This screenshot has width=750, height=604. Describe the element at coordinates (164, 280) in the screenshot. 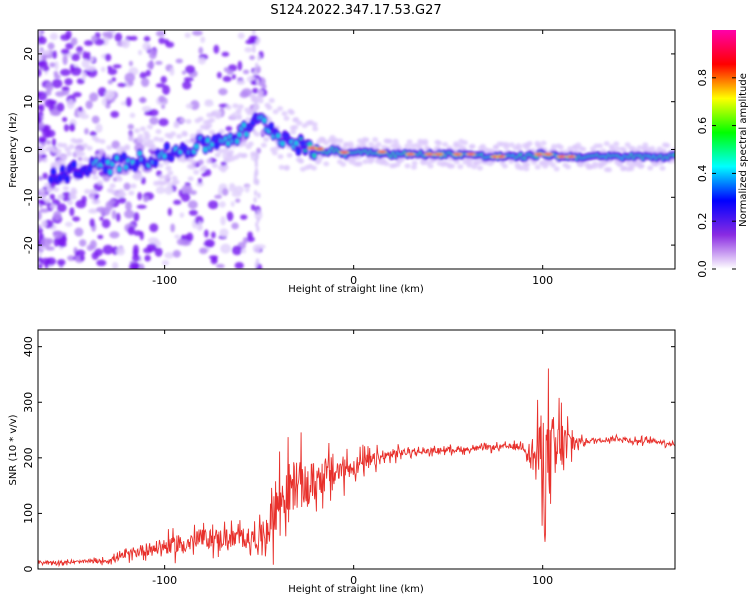

I see `spectrogram-x-tick-label: -100` at that location.